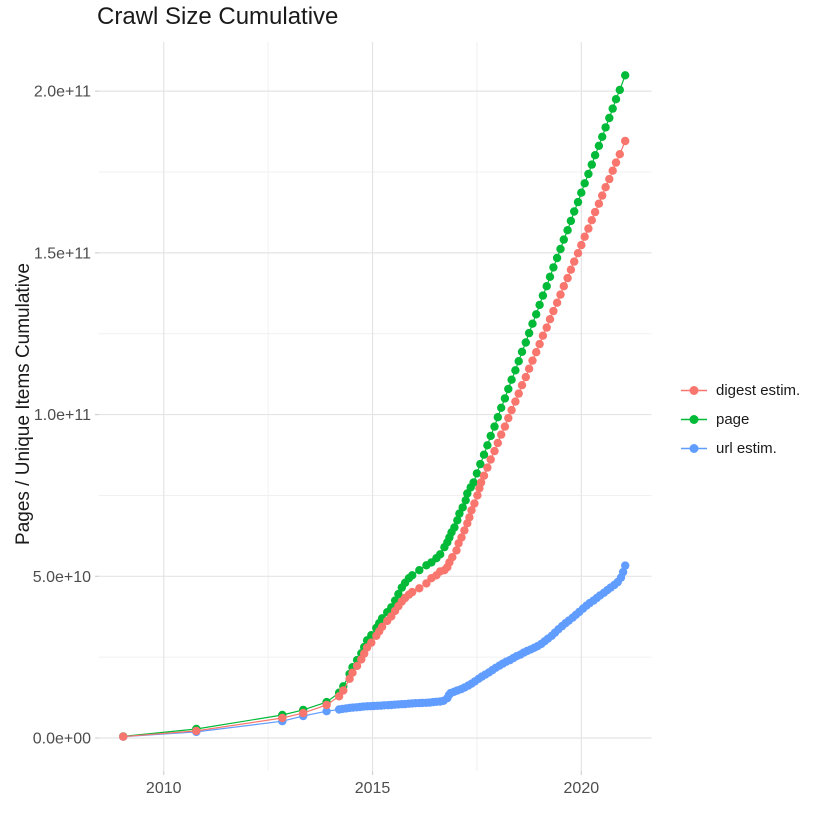 The height and width of the screenshot is (827, 826). What do you see at coordinates (218, 16) in the screenshot?
I see `chart-title: Crawl Size Cumulative` at bounding box center [218, 16].